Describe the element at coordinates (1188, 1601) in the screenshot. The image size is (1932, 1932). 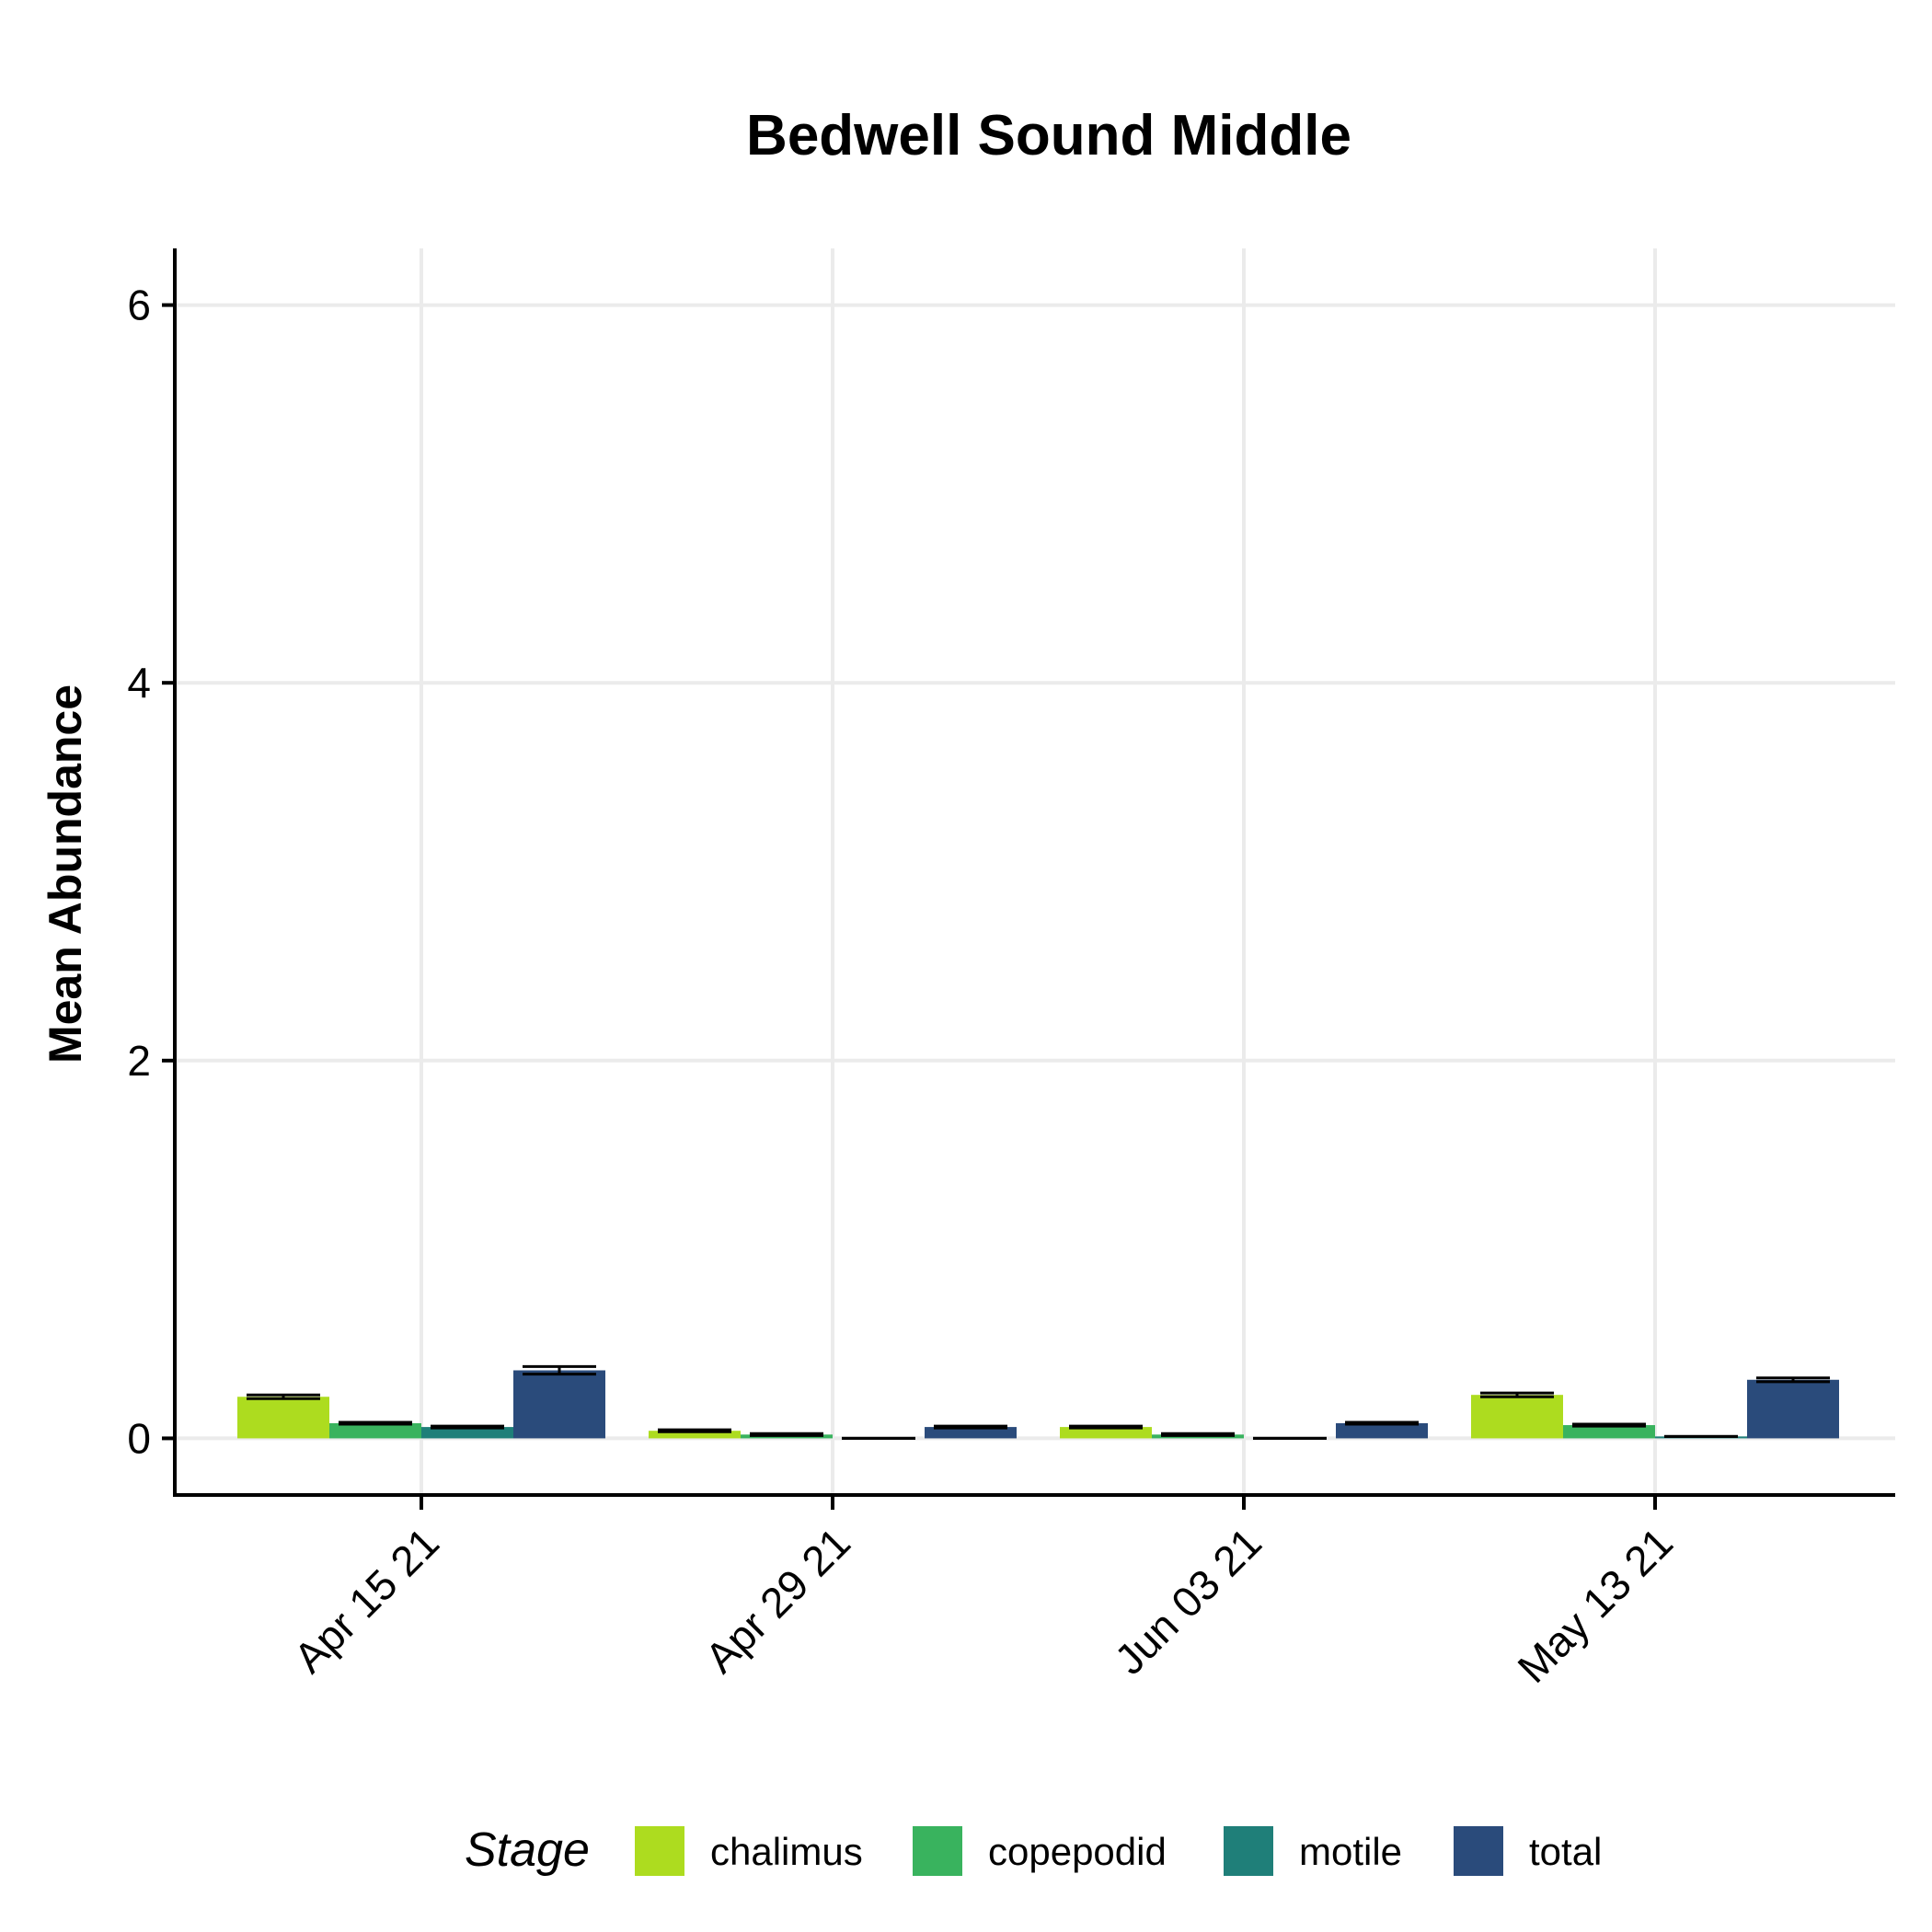
I see `x-tick-label: Jun 03 21` at that location.